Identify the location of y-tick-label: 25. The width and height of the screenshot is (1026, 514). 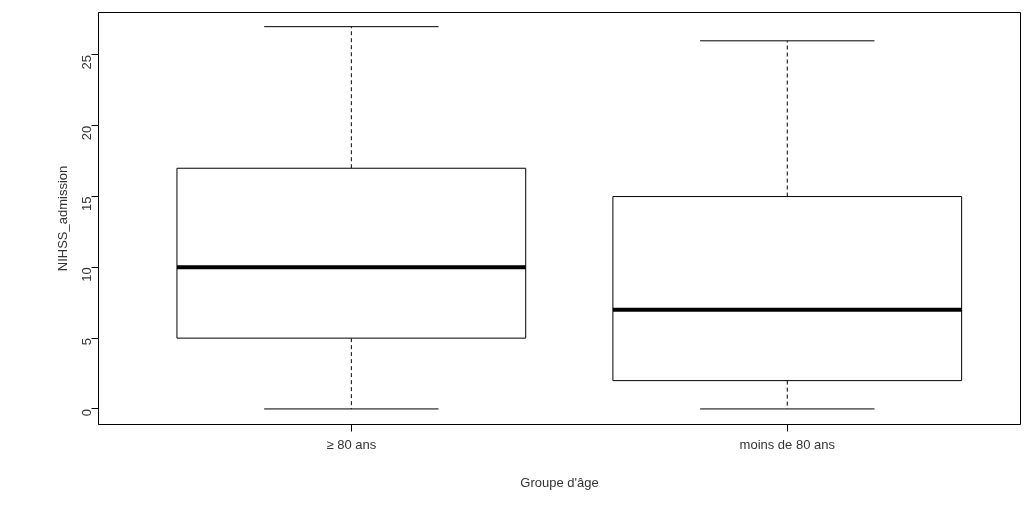
(86, 62).